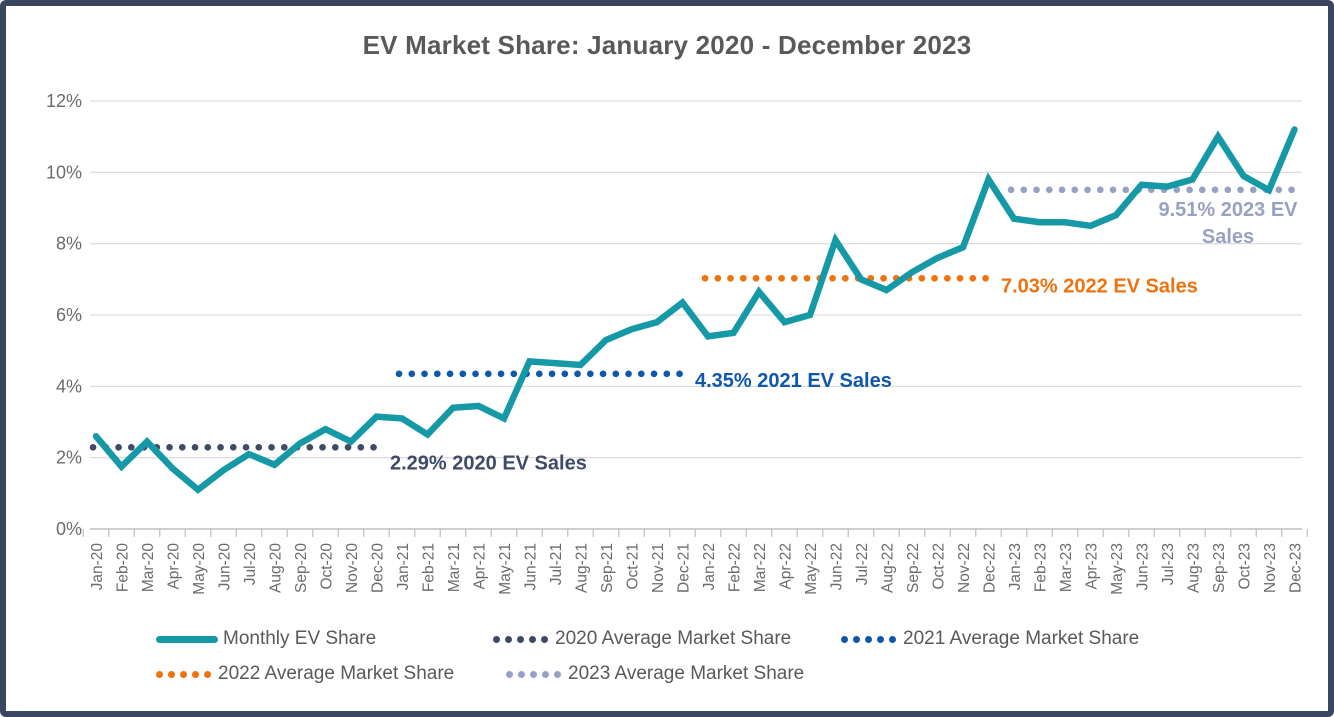 The width and height of the screenshot is (1334, 717). I want to click on legend-line-swatch-icon, so click(187, 639).